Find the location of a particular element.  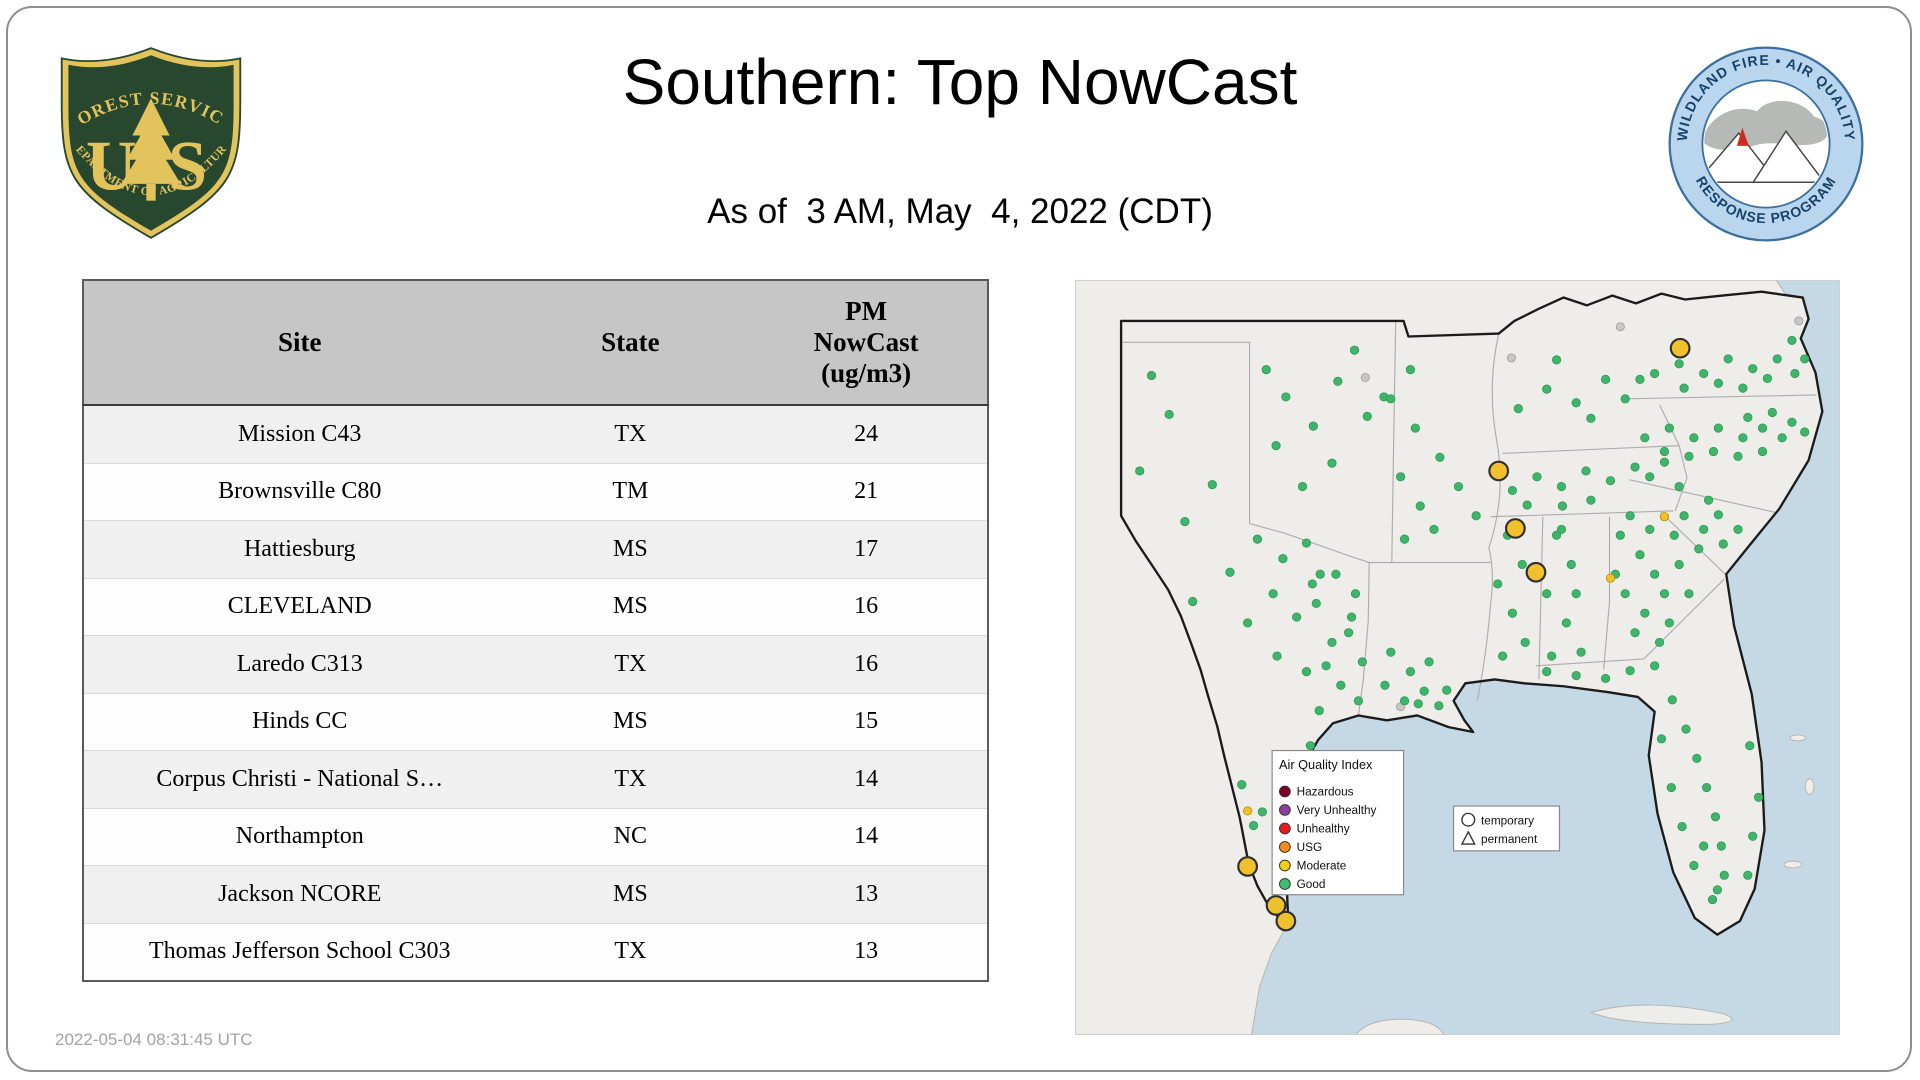

table-cell: 21 is located at coordinates (866, 491).